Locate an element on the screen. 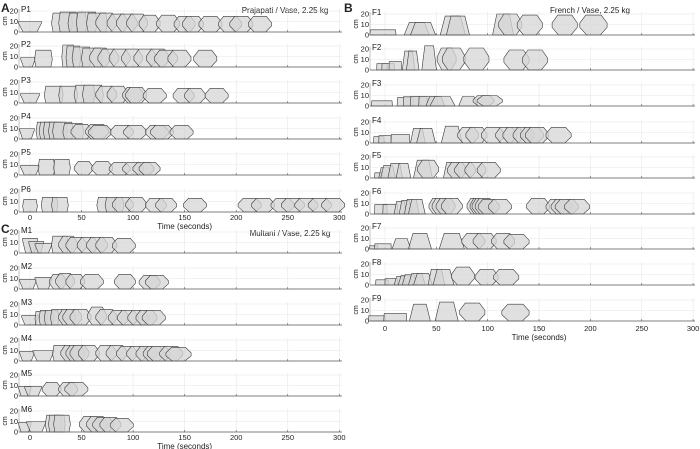 The height and width of the screenshot is (449, 700). group-title: French / Vase, 2.25 kg is located at coordinates (590, 10).